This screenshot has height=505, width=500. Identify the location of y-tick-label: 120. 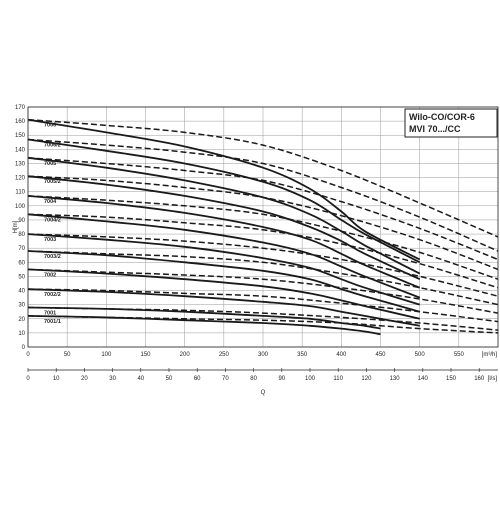
(20, 179).